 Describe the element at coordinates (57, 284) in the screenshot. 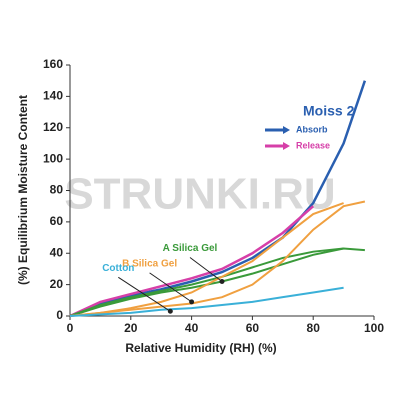

I see `y-tick-label: 20` at that location.